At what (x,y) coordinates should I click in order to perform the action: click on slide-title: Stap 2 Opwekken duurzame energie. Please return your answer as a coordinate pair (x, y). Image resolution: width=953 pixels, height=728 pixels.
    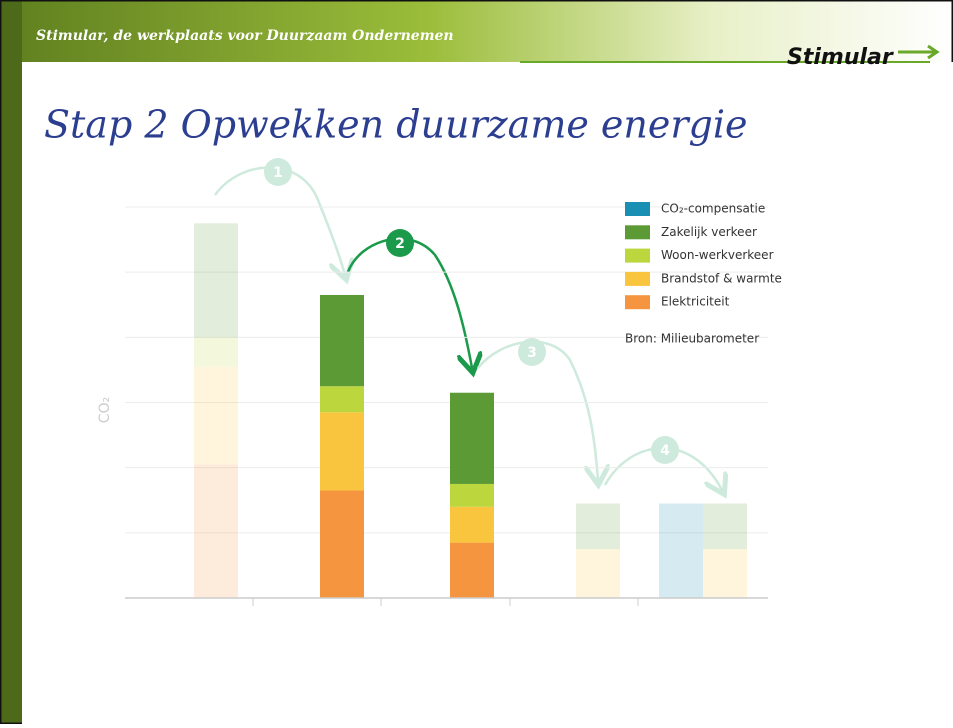
    Looking at the image, I should click on (396, 125).